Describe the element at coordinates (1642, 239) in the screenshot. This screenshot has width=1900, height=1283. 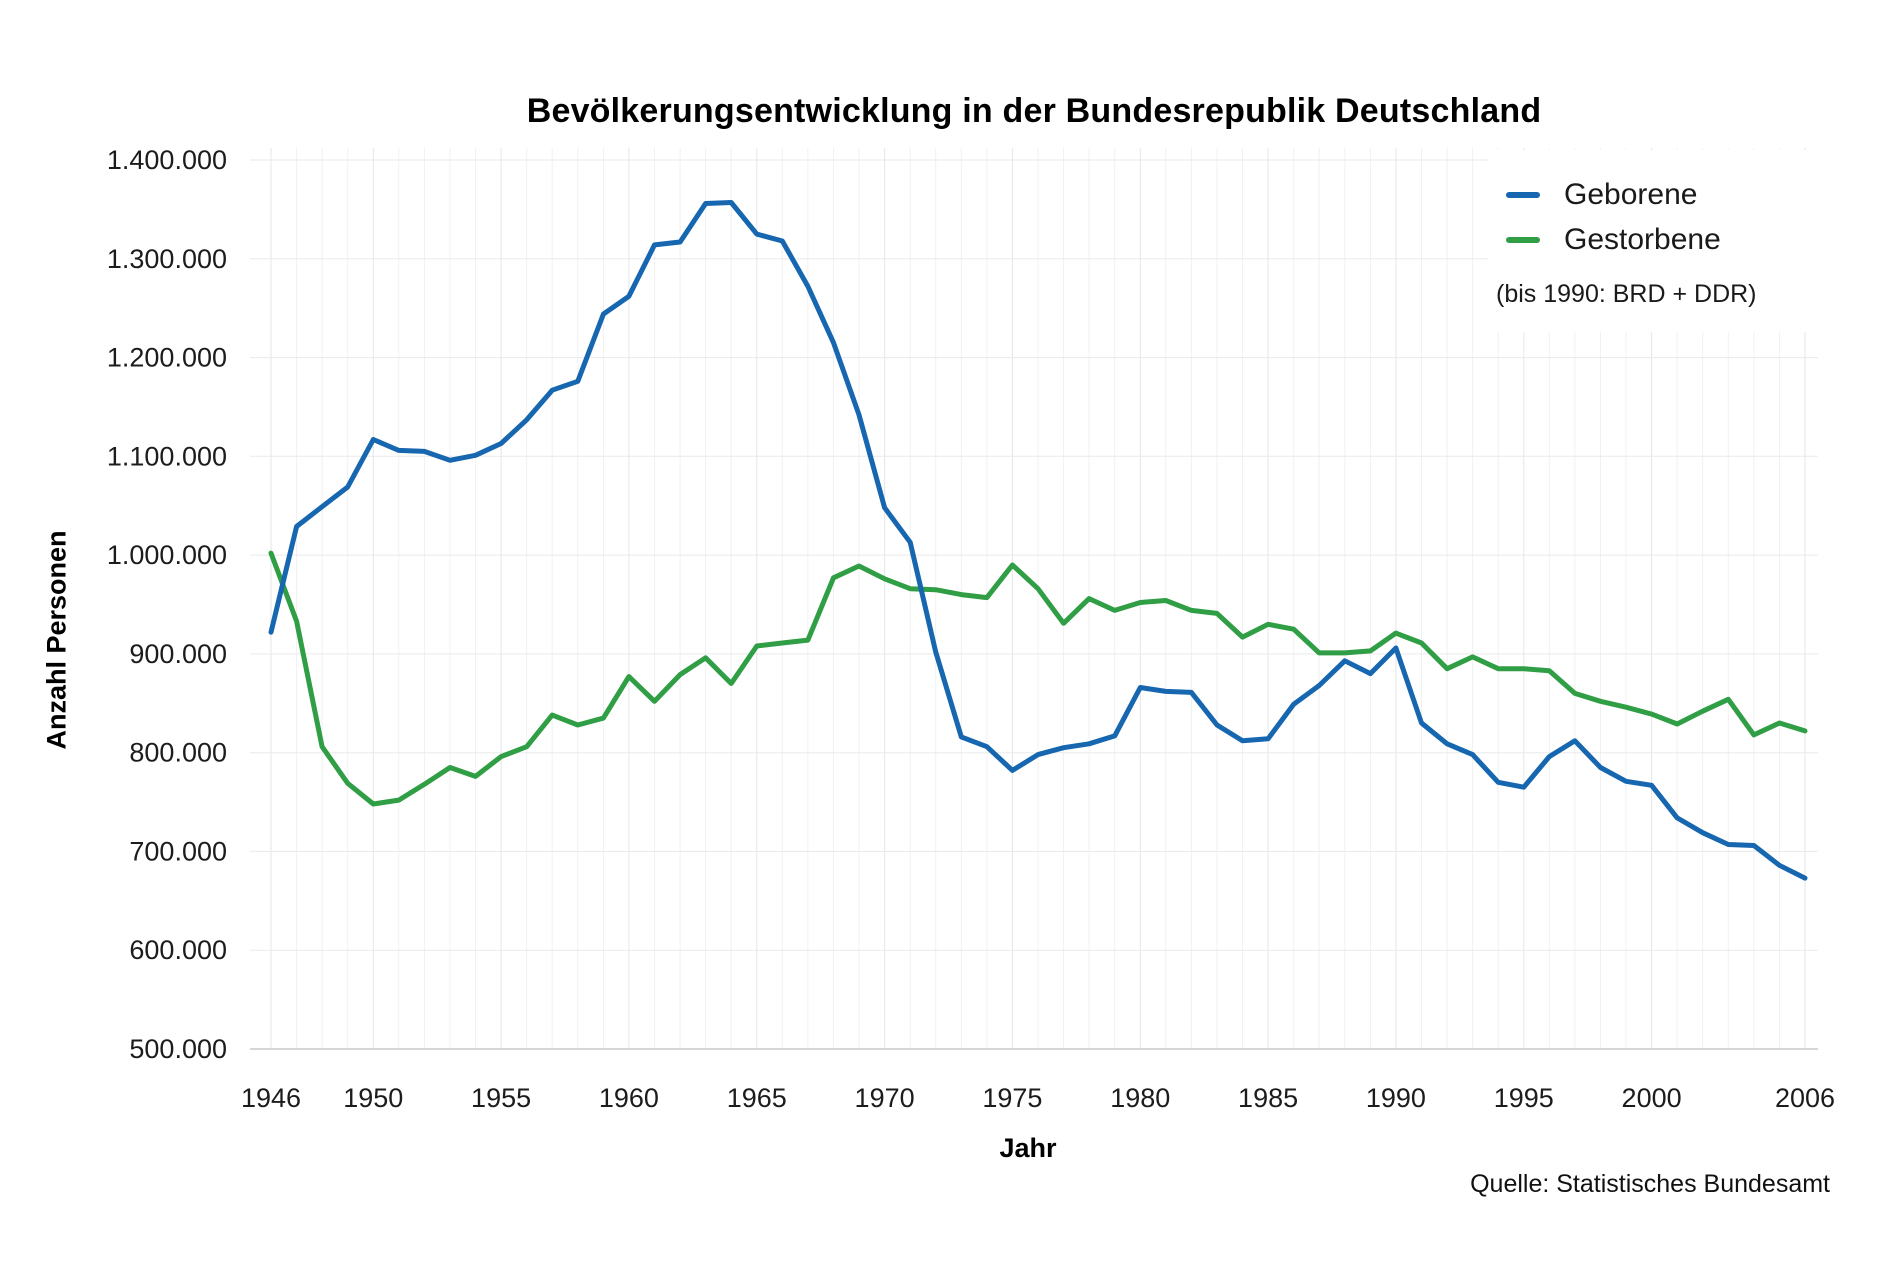
I see `legend-label-gestorbene: Gestorbene` at that location.